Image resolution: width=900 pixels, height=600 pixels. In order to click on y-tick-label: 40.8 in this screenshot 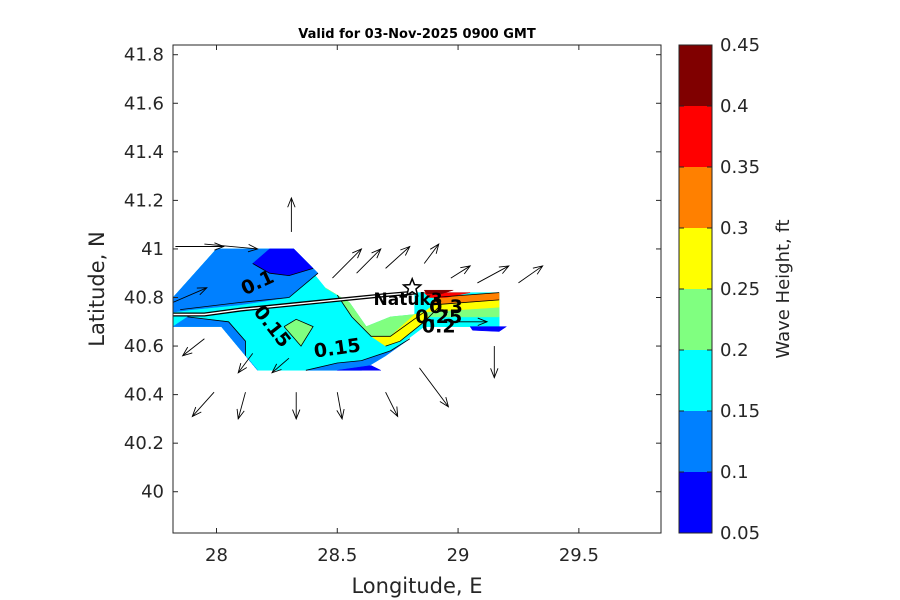, I will do `click(144, 297)`.